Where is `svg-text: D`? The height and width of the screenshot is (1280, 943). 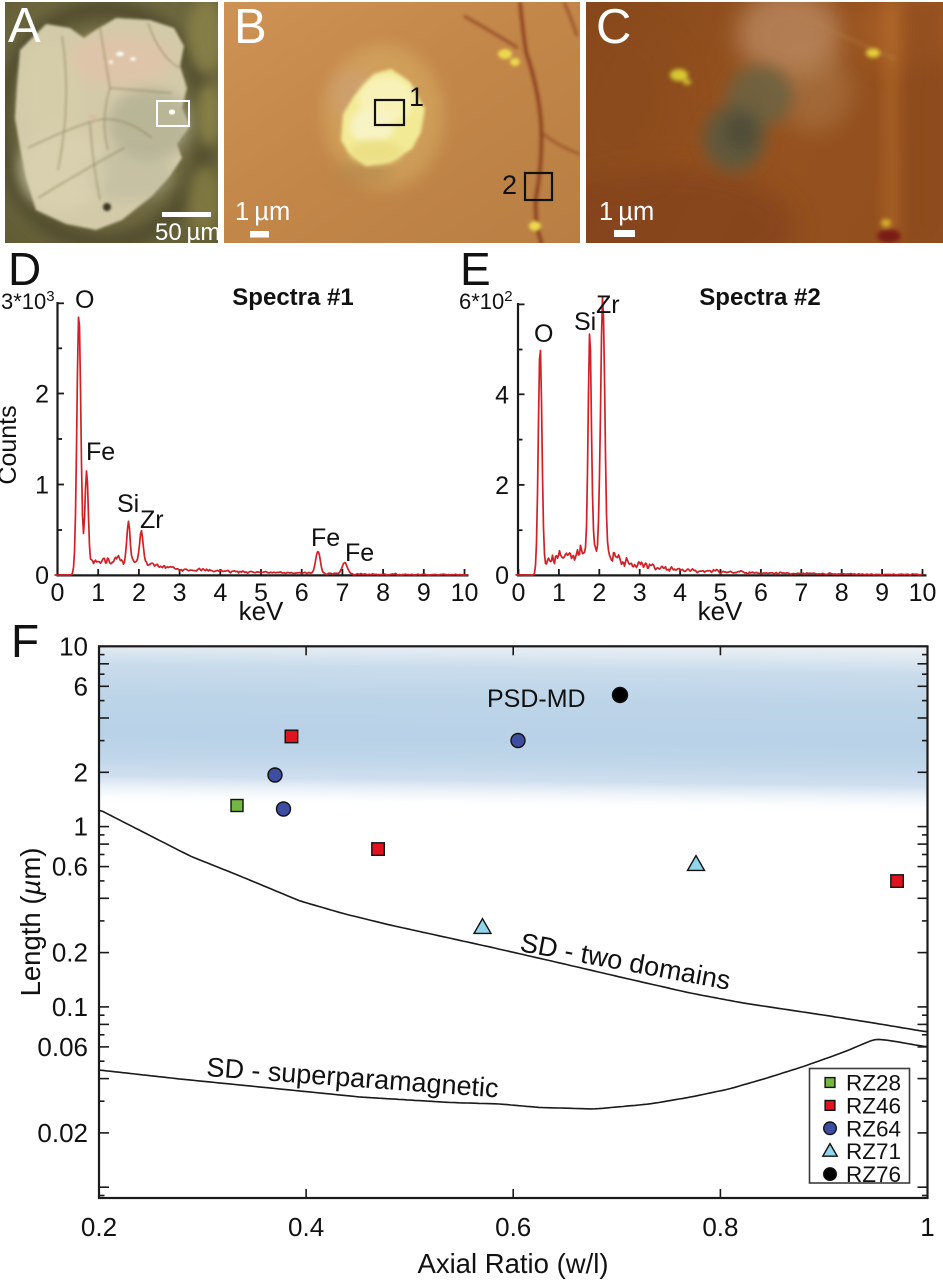 svg-text: D is located at coordinates (24, 269).